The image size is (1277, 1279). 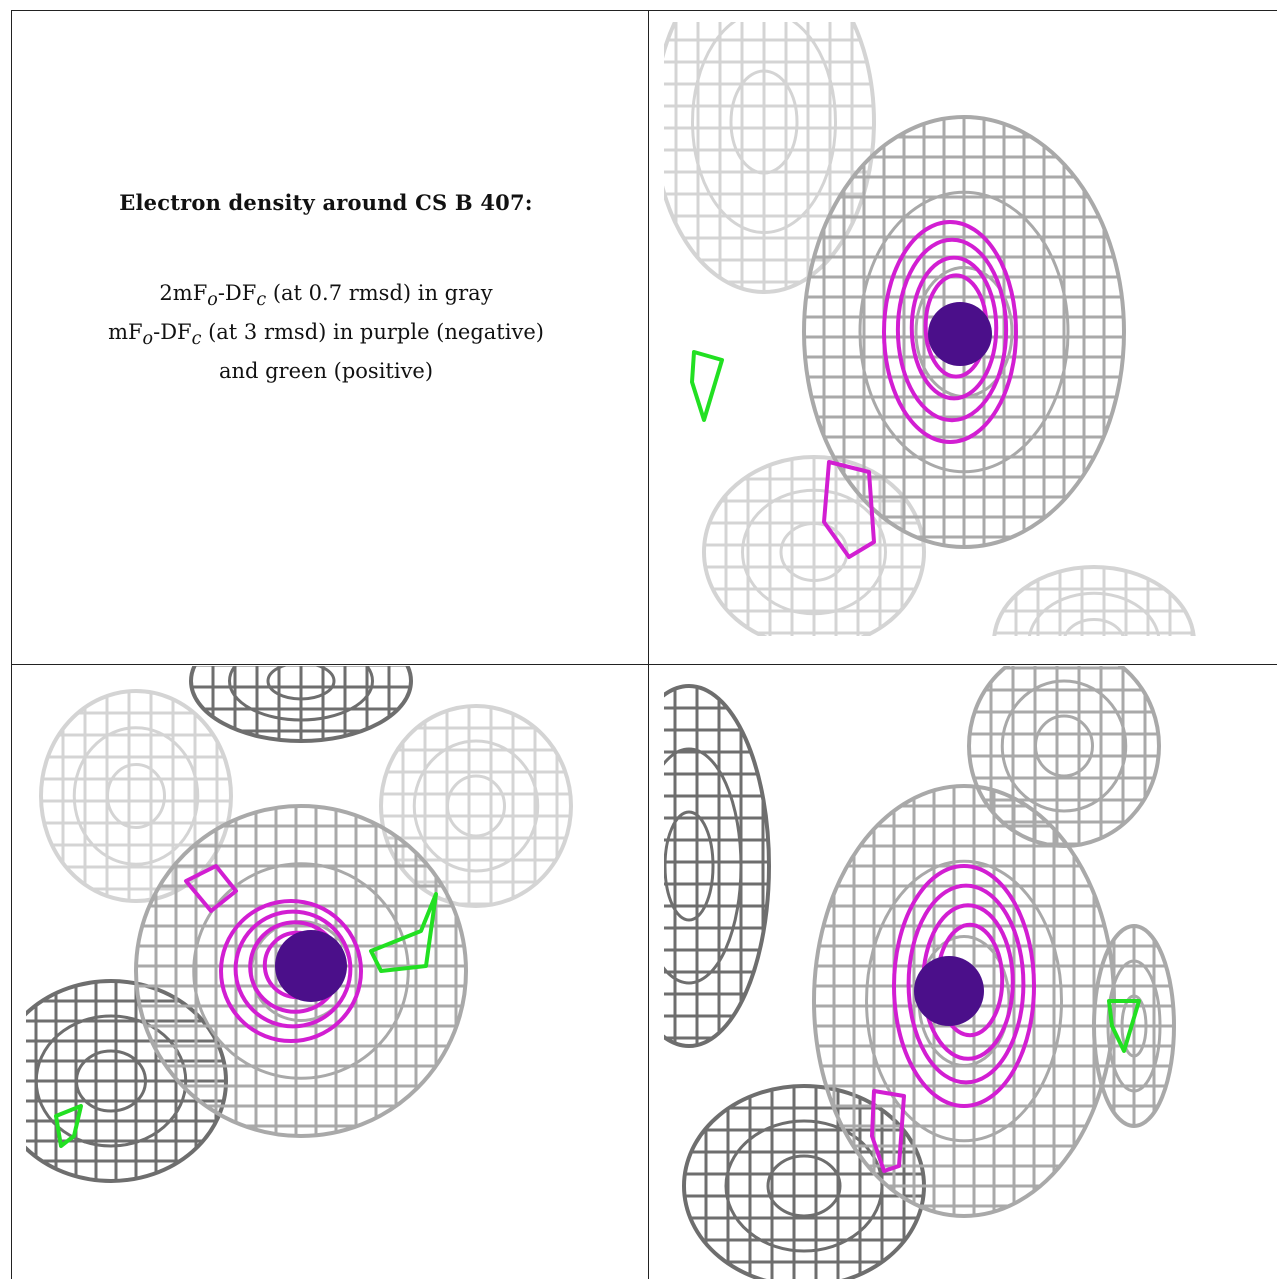 I want to click on figure-title: Electron density around CS B 407:, so click(x=326, y=202).